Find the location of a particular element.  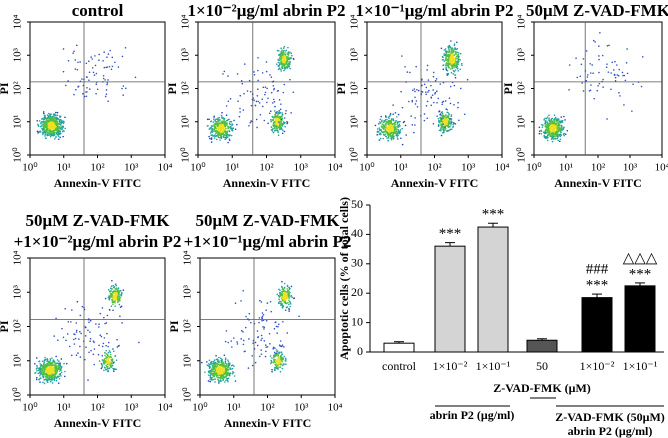

y-tick-label: 10⁴ is located at coordinates (188, 257).